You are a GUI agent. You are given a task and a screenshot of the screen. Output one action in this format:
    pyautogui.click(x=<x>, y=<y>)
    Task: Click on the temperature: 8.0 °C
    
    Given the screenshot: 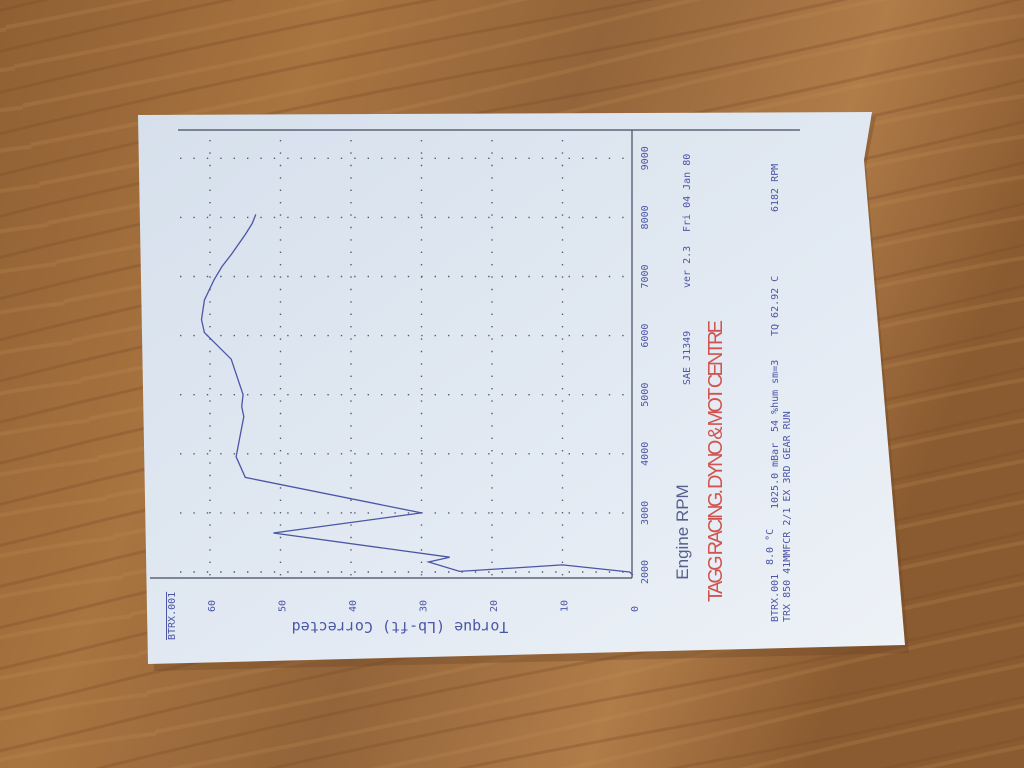 What is the action you would take?
    pyautogui.click(x=770, y=547)
    